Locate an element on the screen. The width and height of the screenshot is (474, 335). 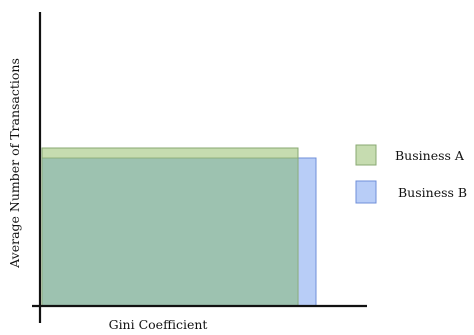
legend-swatch-business-b is located at coordinates (366, 192).